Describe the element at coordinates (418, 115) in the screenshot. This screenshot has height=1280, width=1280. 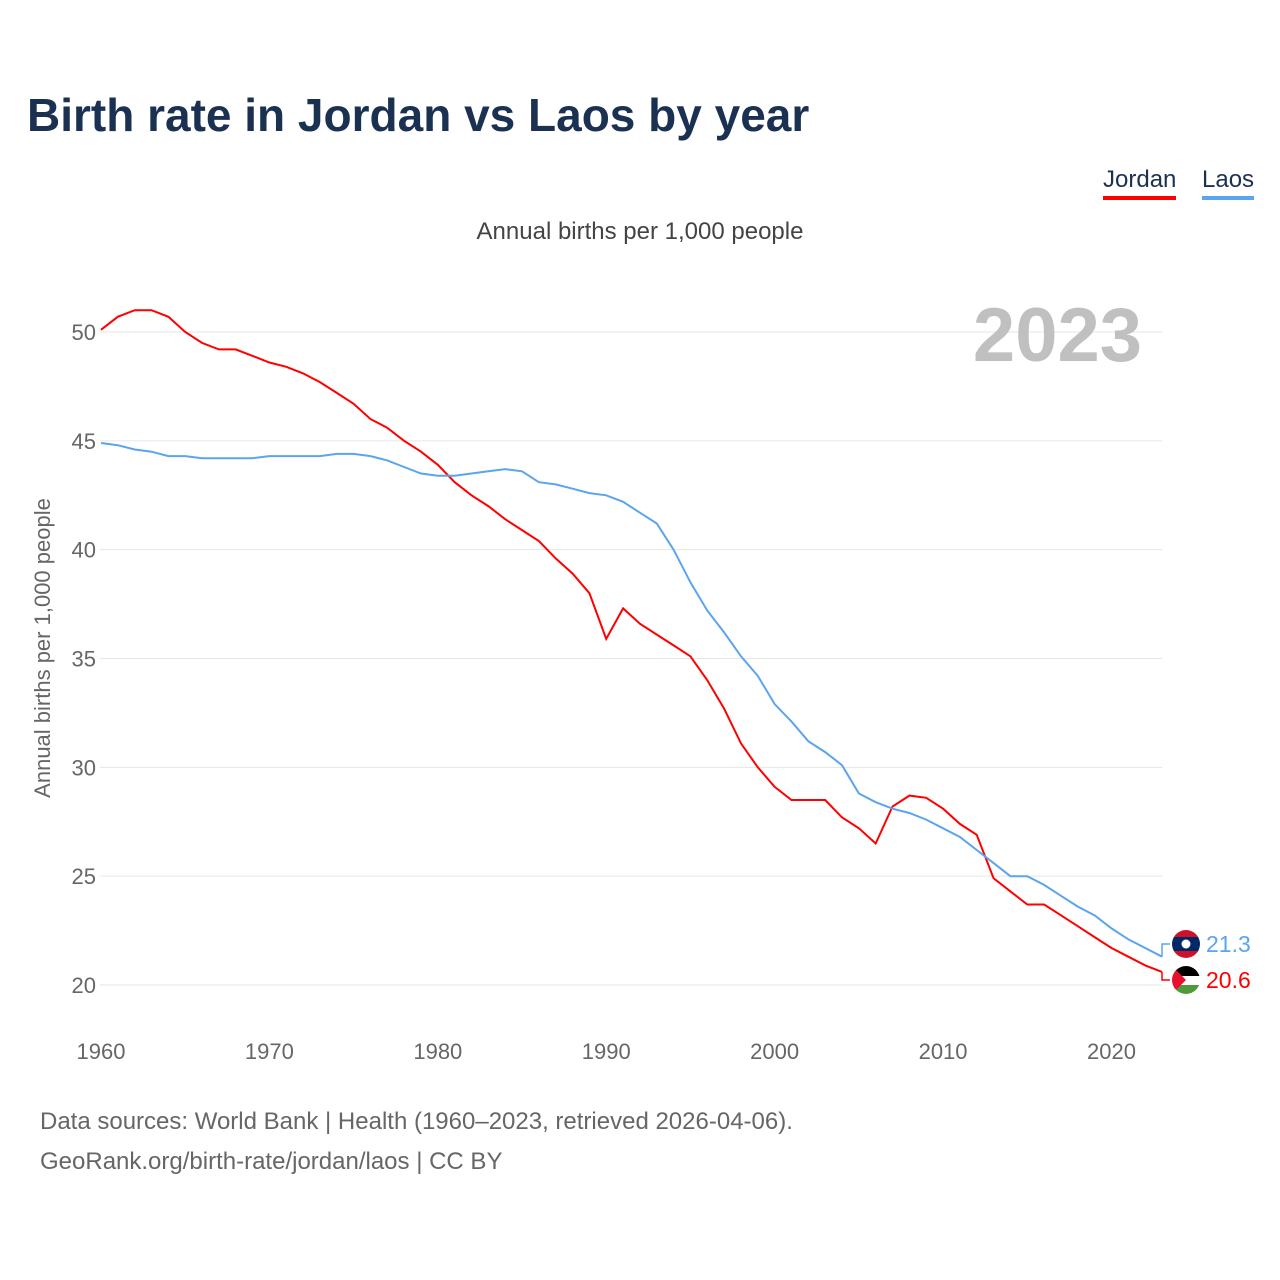
I see `chart-title: Birth rate in Jordan vs Laos by year` at that location.